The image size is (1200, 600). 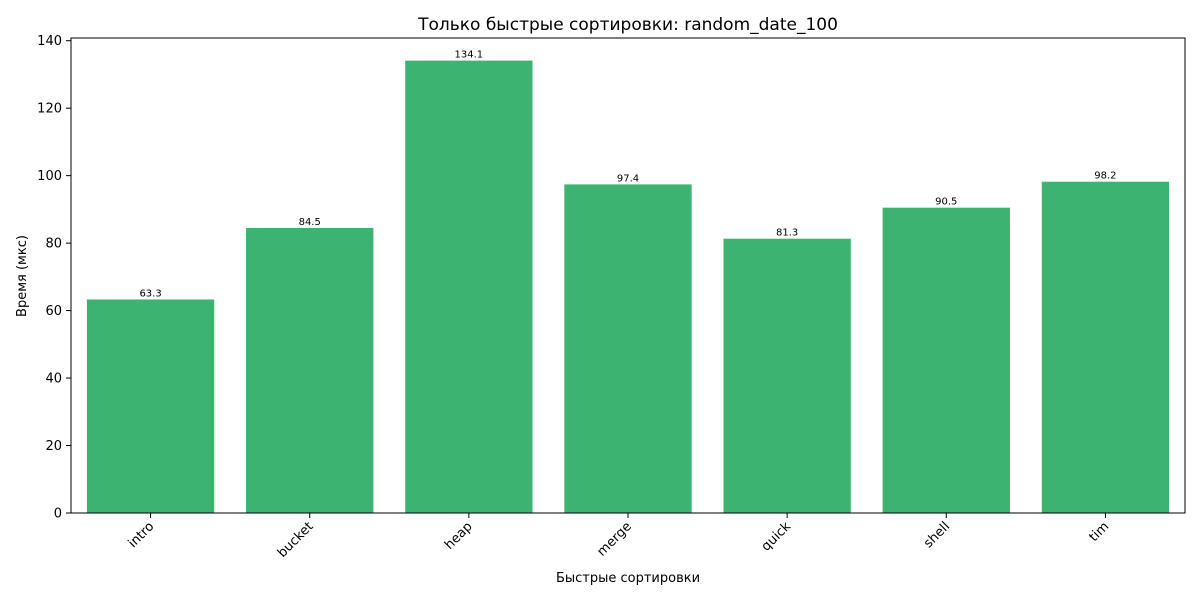 What do you see at coordinates (946, 360) in the screenshot?
I see `bar-shell` at bounding box center [946, 360].